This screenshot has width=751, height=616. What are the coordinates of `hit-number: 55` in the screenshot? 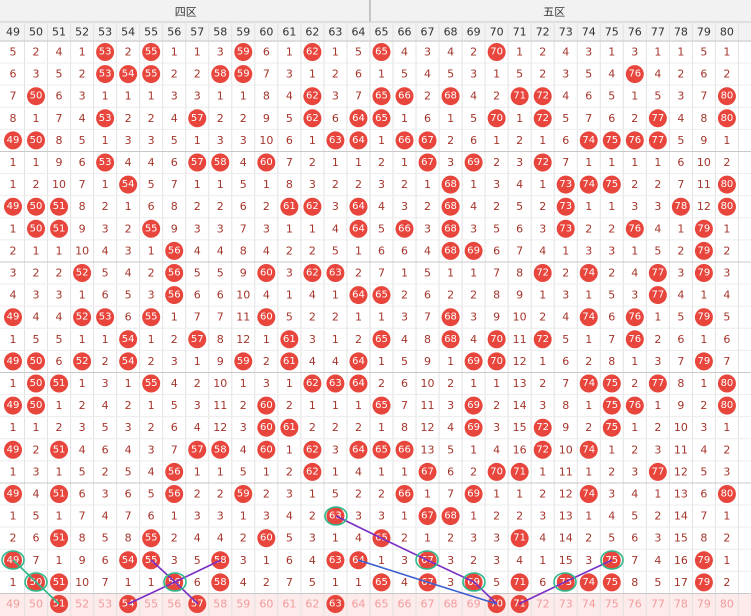 It's located at (151, 74).